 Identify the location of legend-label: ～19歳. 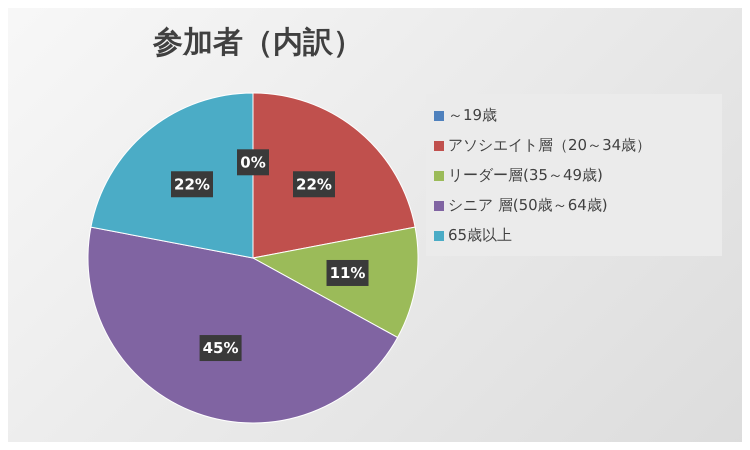
(473, 115).